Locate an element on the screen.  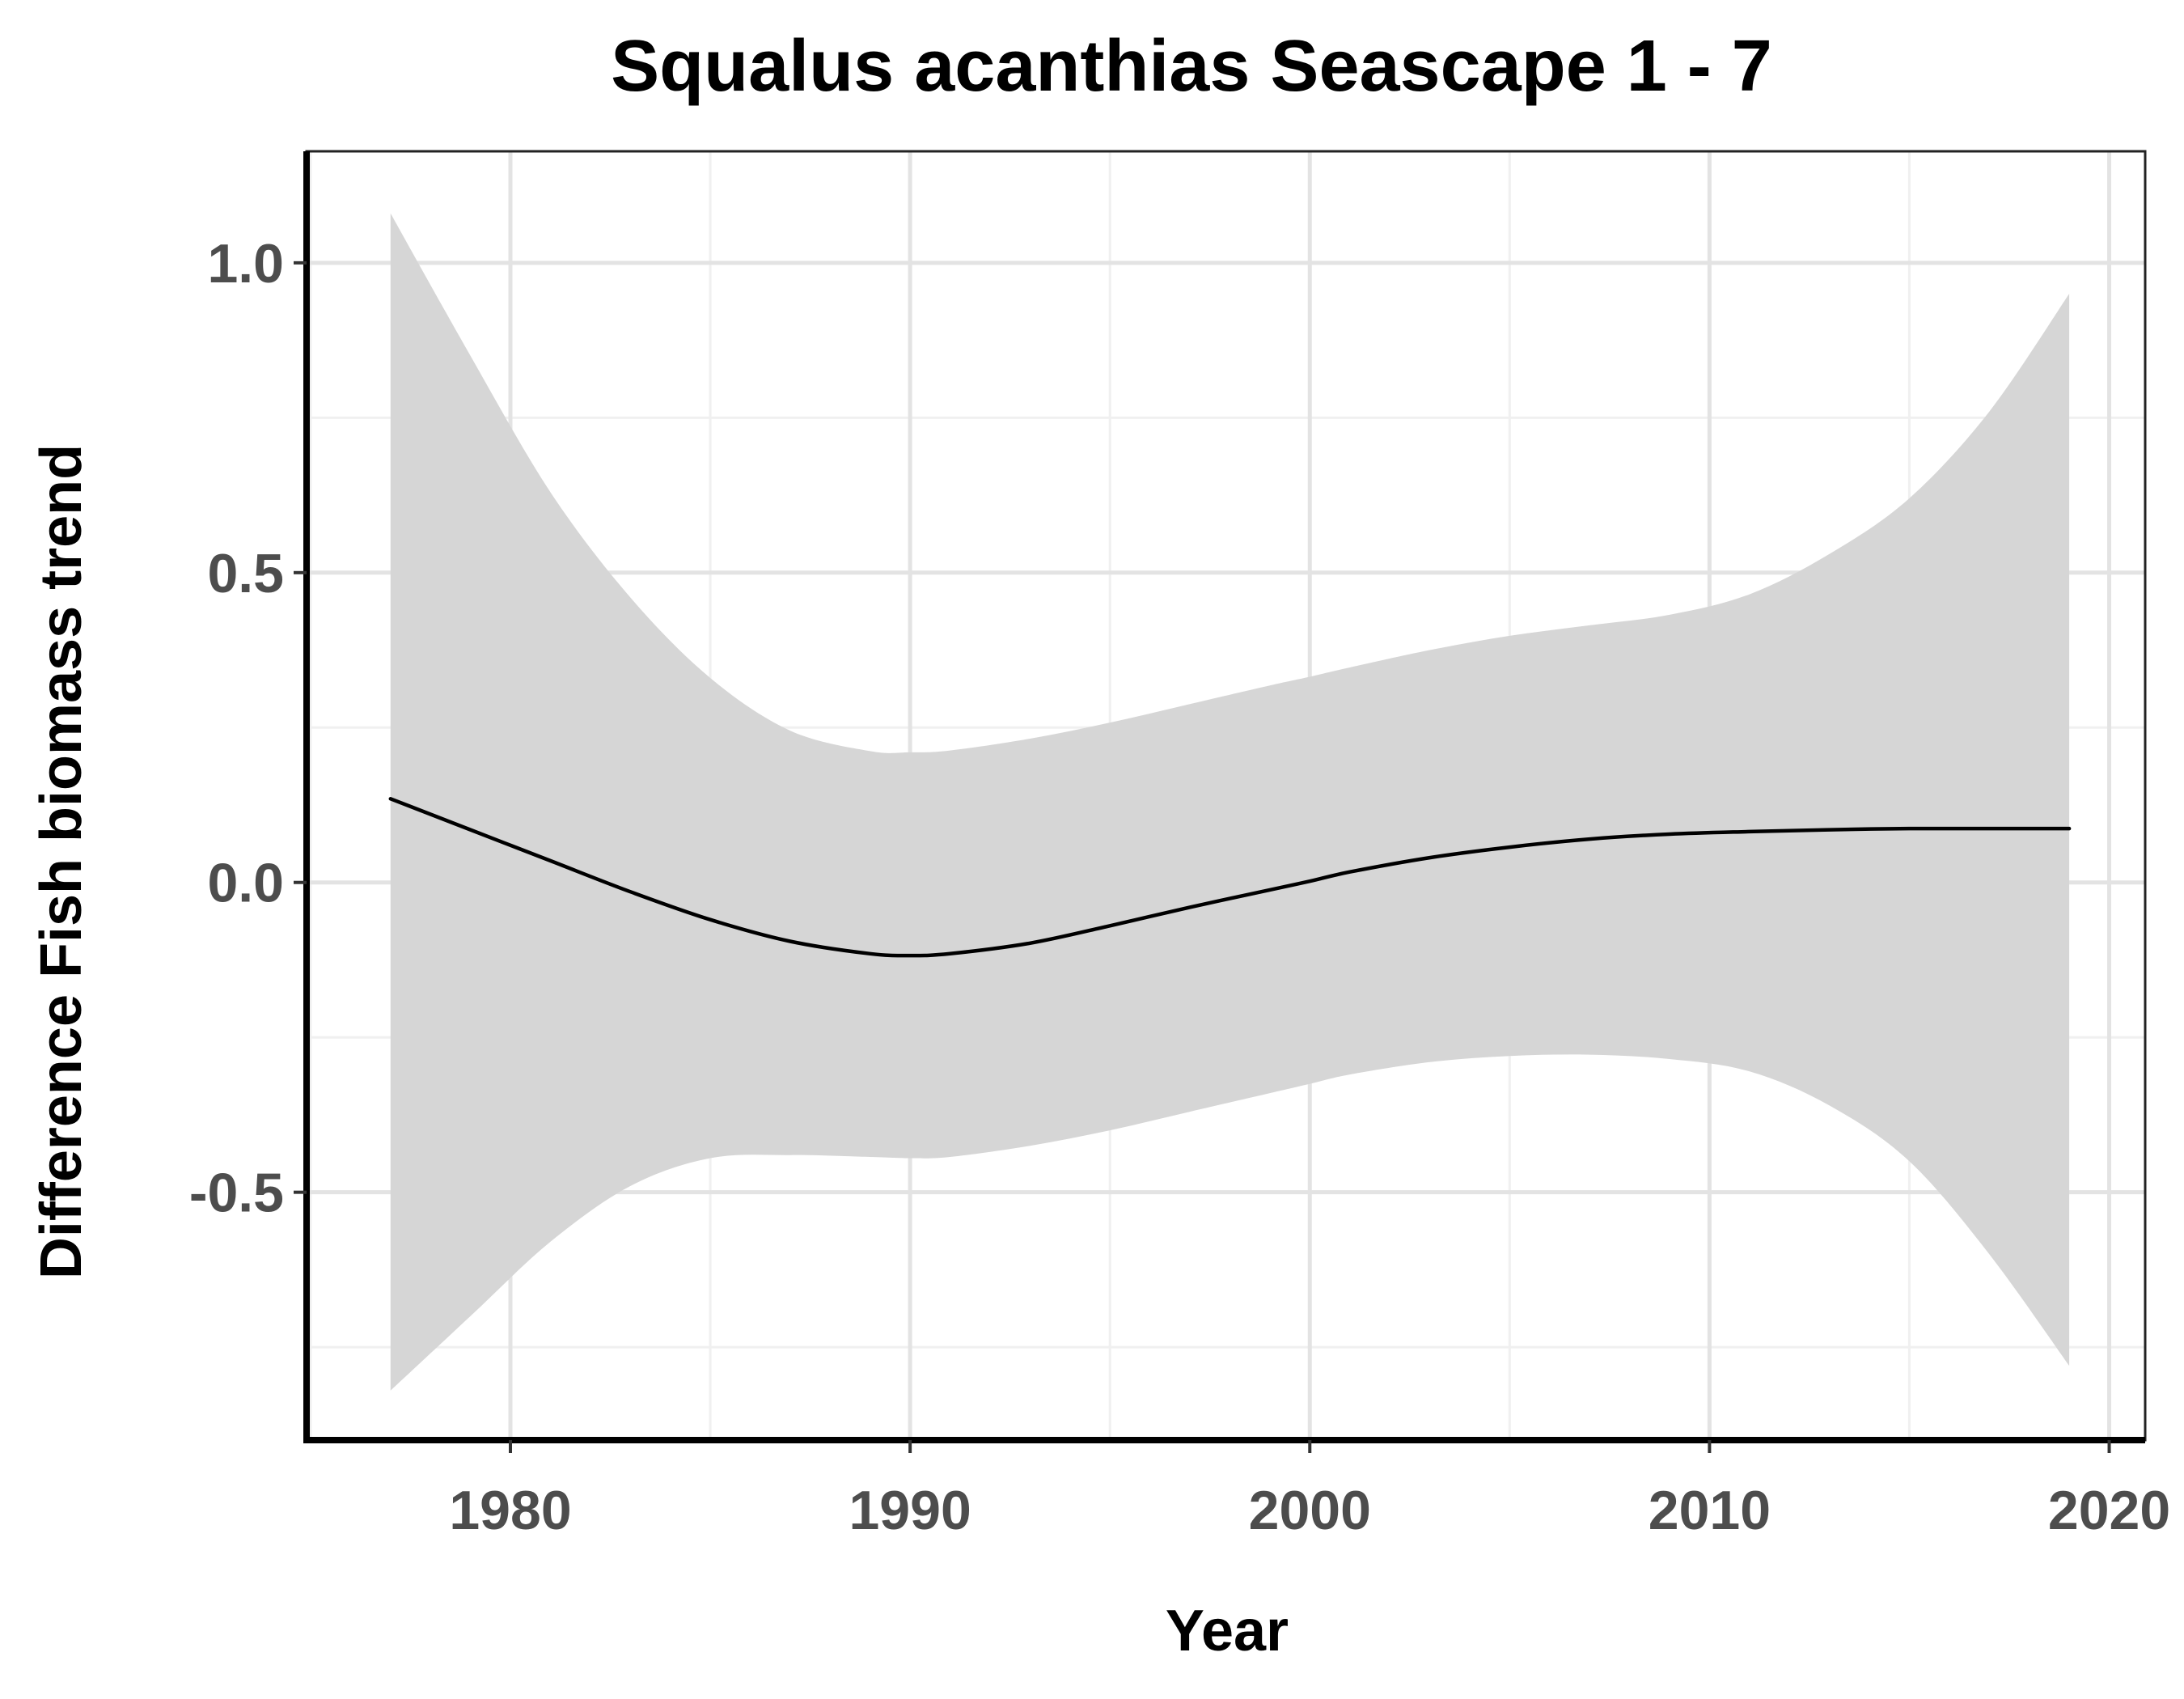
x-tick-label: 1990 is located at coordinates (910, 1510).